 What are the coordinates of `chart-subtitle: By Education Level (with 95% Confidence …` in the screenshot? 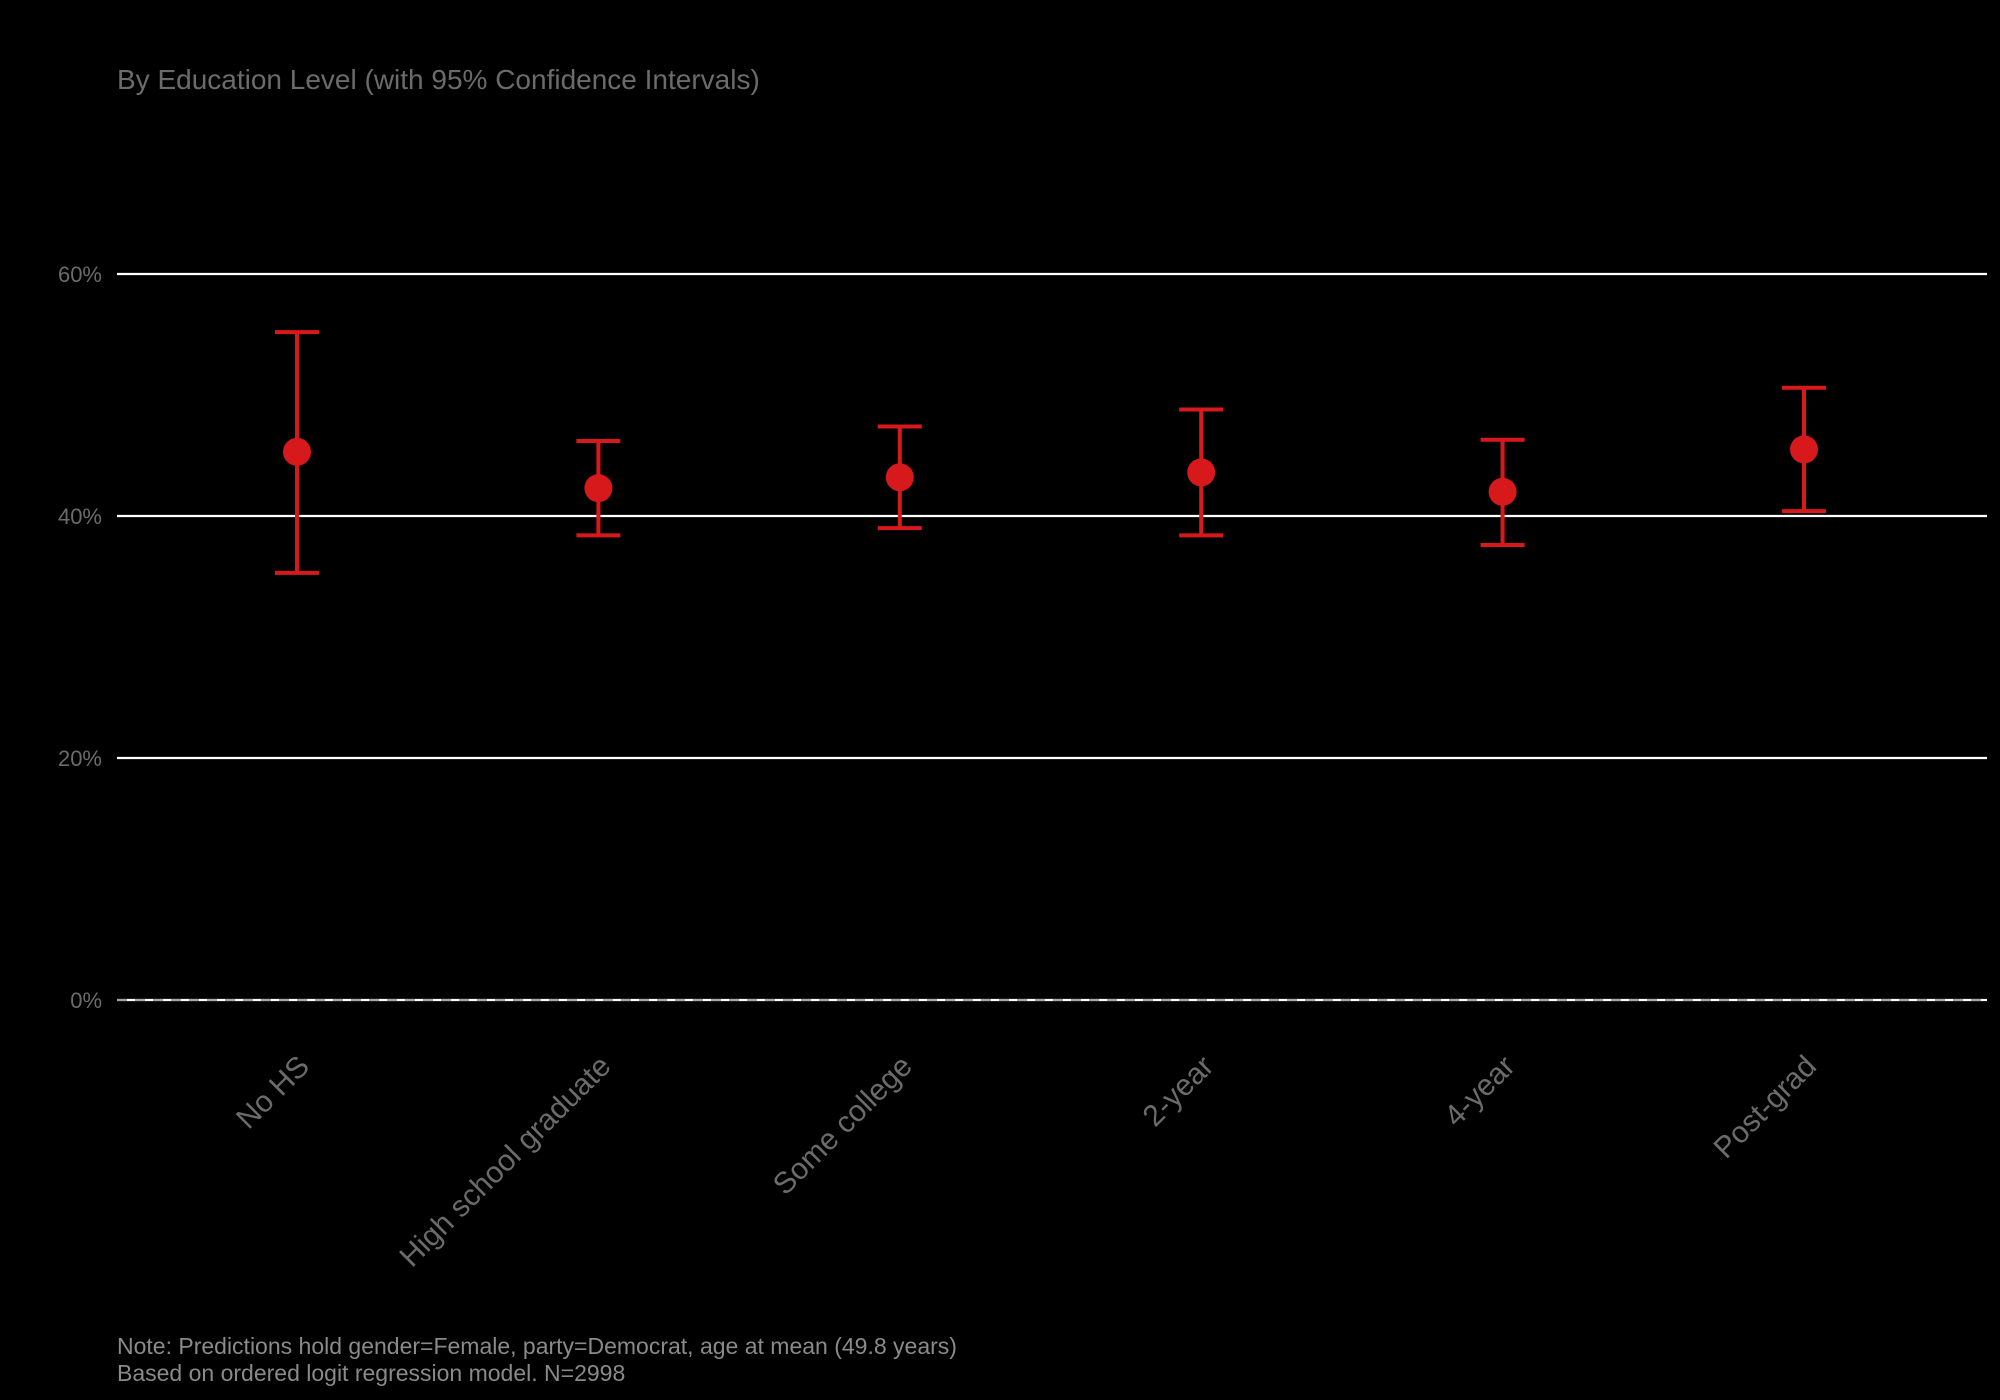 It's located at (438, 79).